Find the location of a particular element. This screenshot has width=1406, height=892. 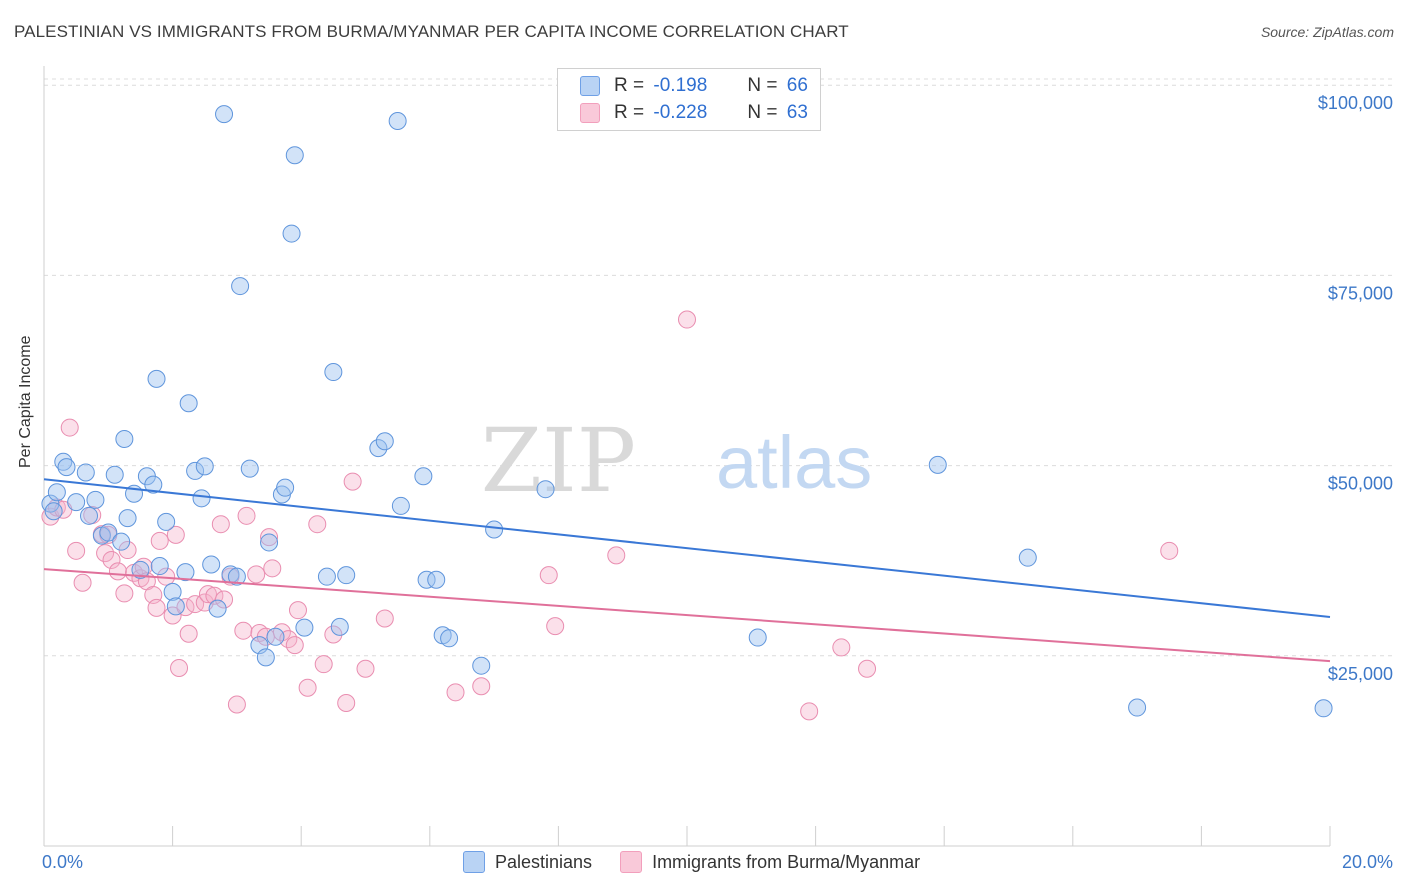

y-tick-label: $25,000 is located at coordinates (1360, 674).